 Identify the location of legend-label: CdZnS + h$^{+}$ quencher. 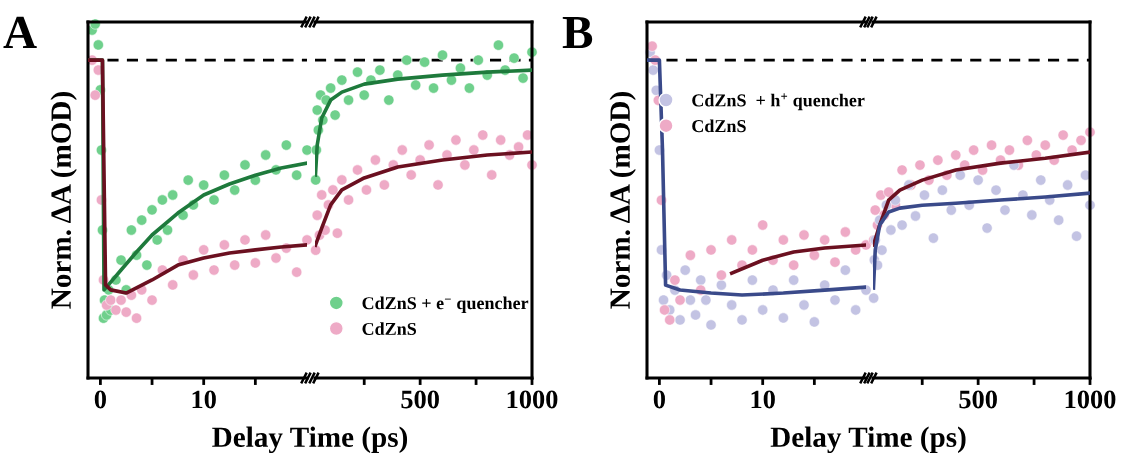
(778, 102).